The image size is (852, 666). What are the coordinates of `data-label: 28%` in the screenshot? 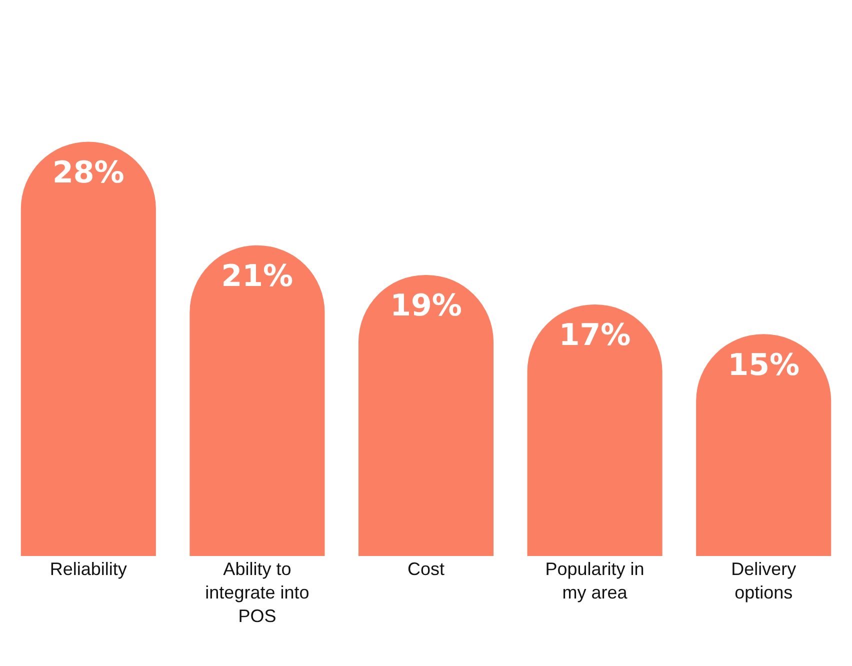 It's located at (88, 172).